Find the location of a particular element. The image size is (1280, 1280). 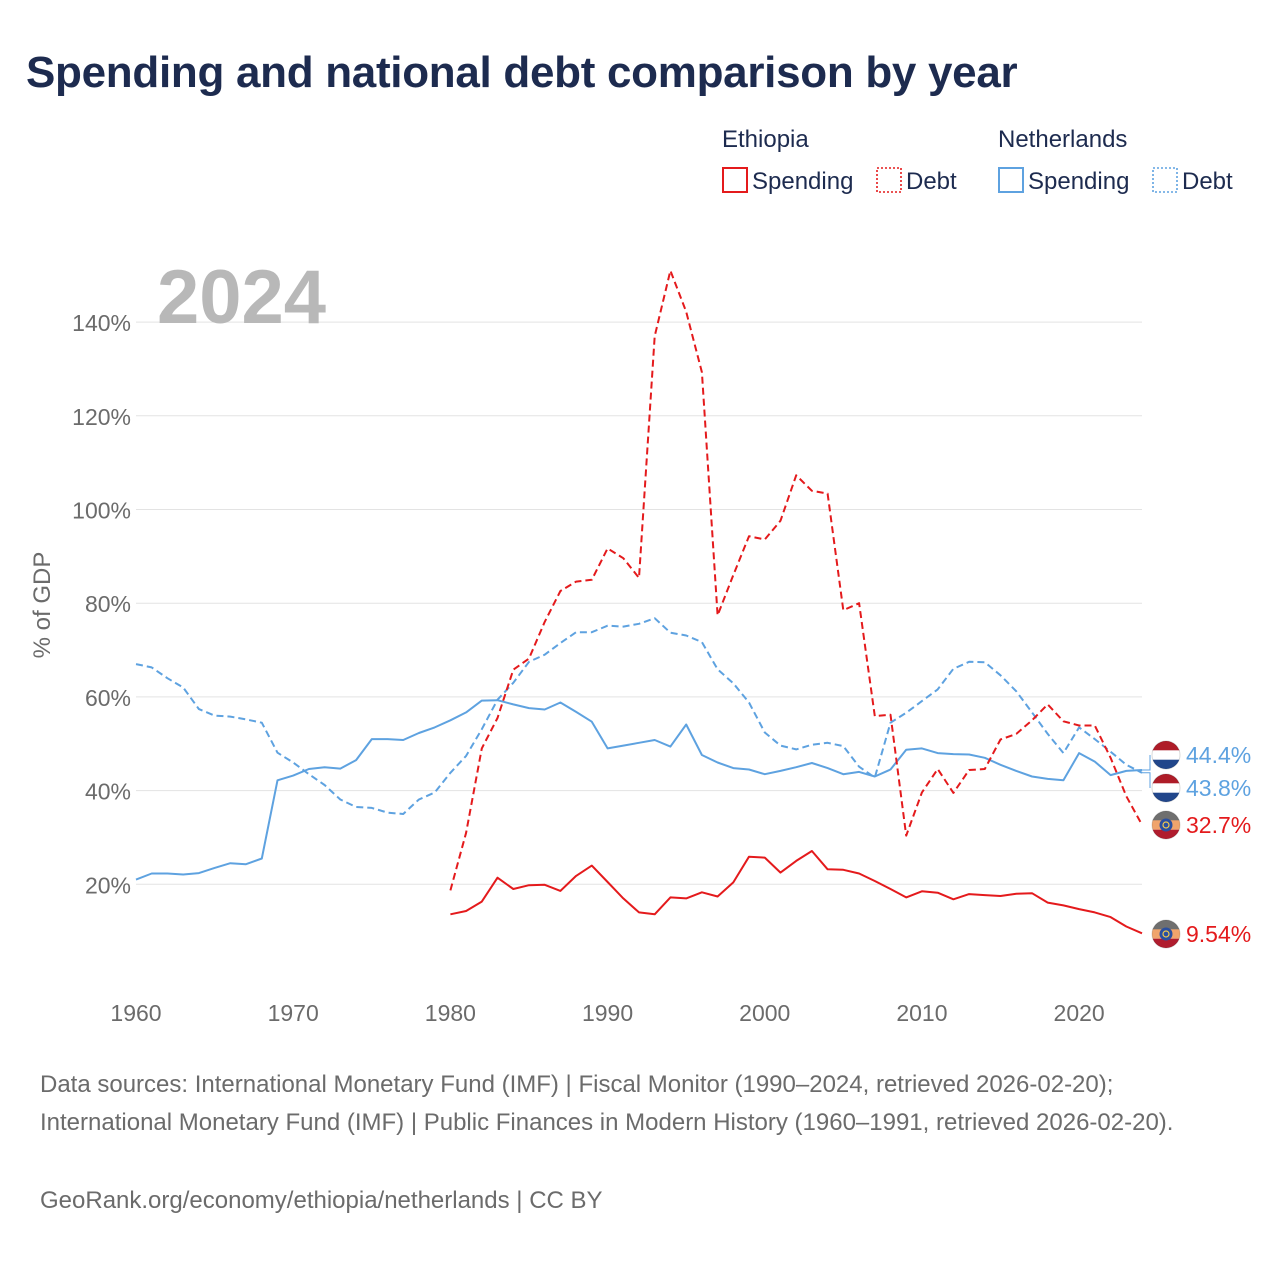

end-bracket is located at coordinates (1146, 771).